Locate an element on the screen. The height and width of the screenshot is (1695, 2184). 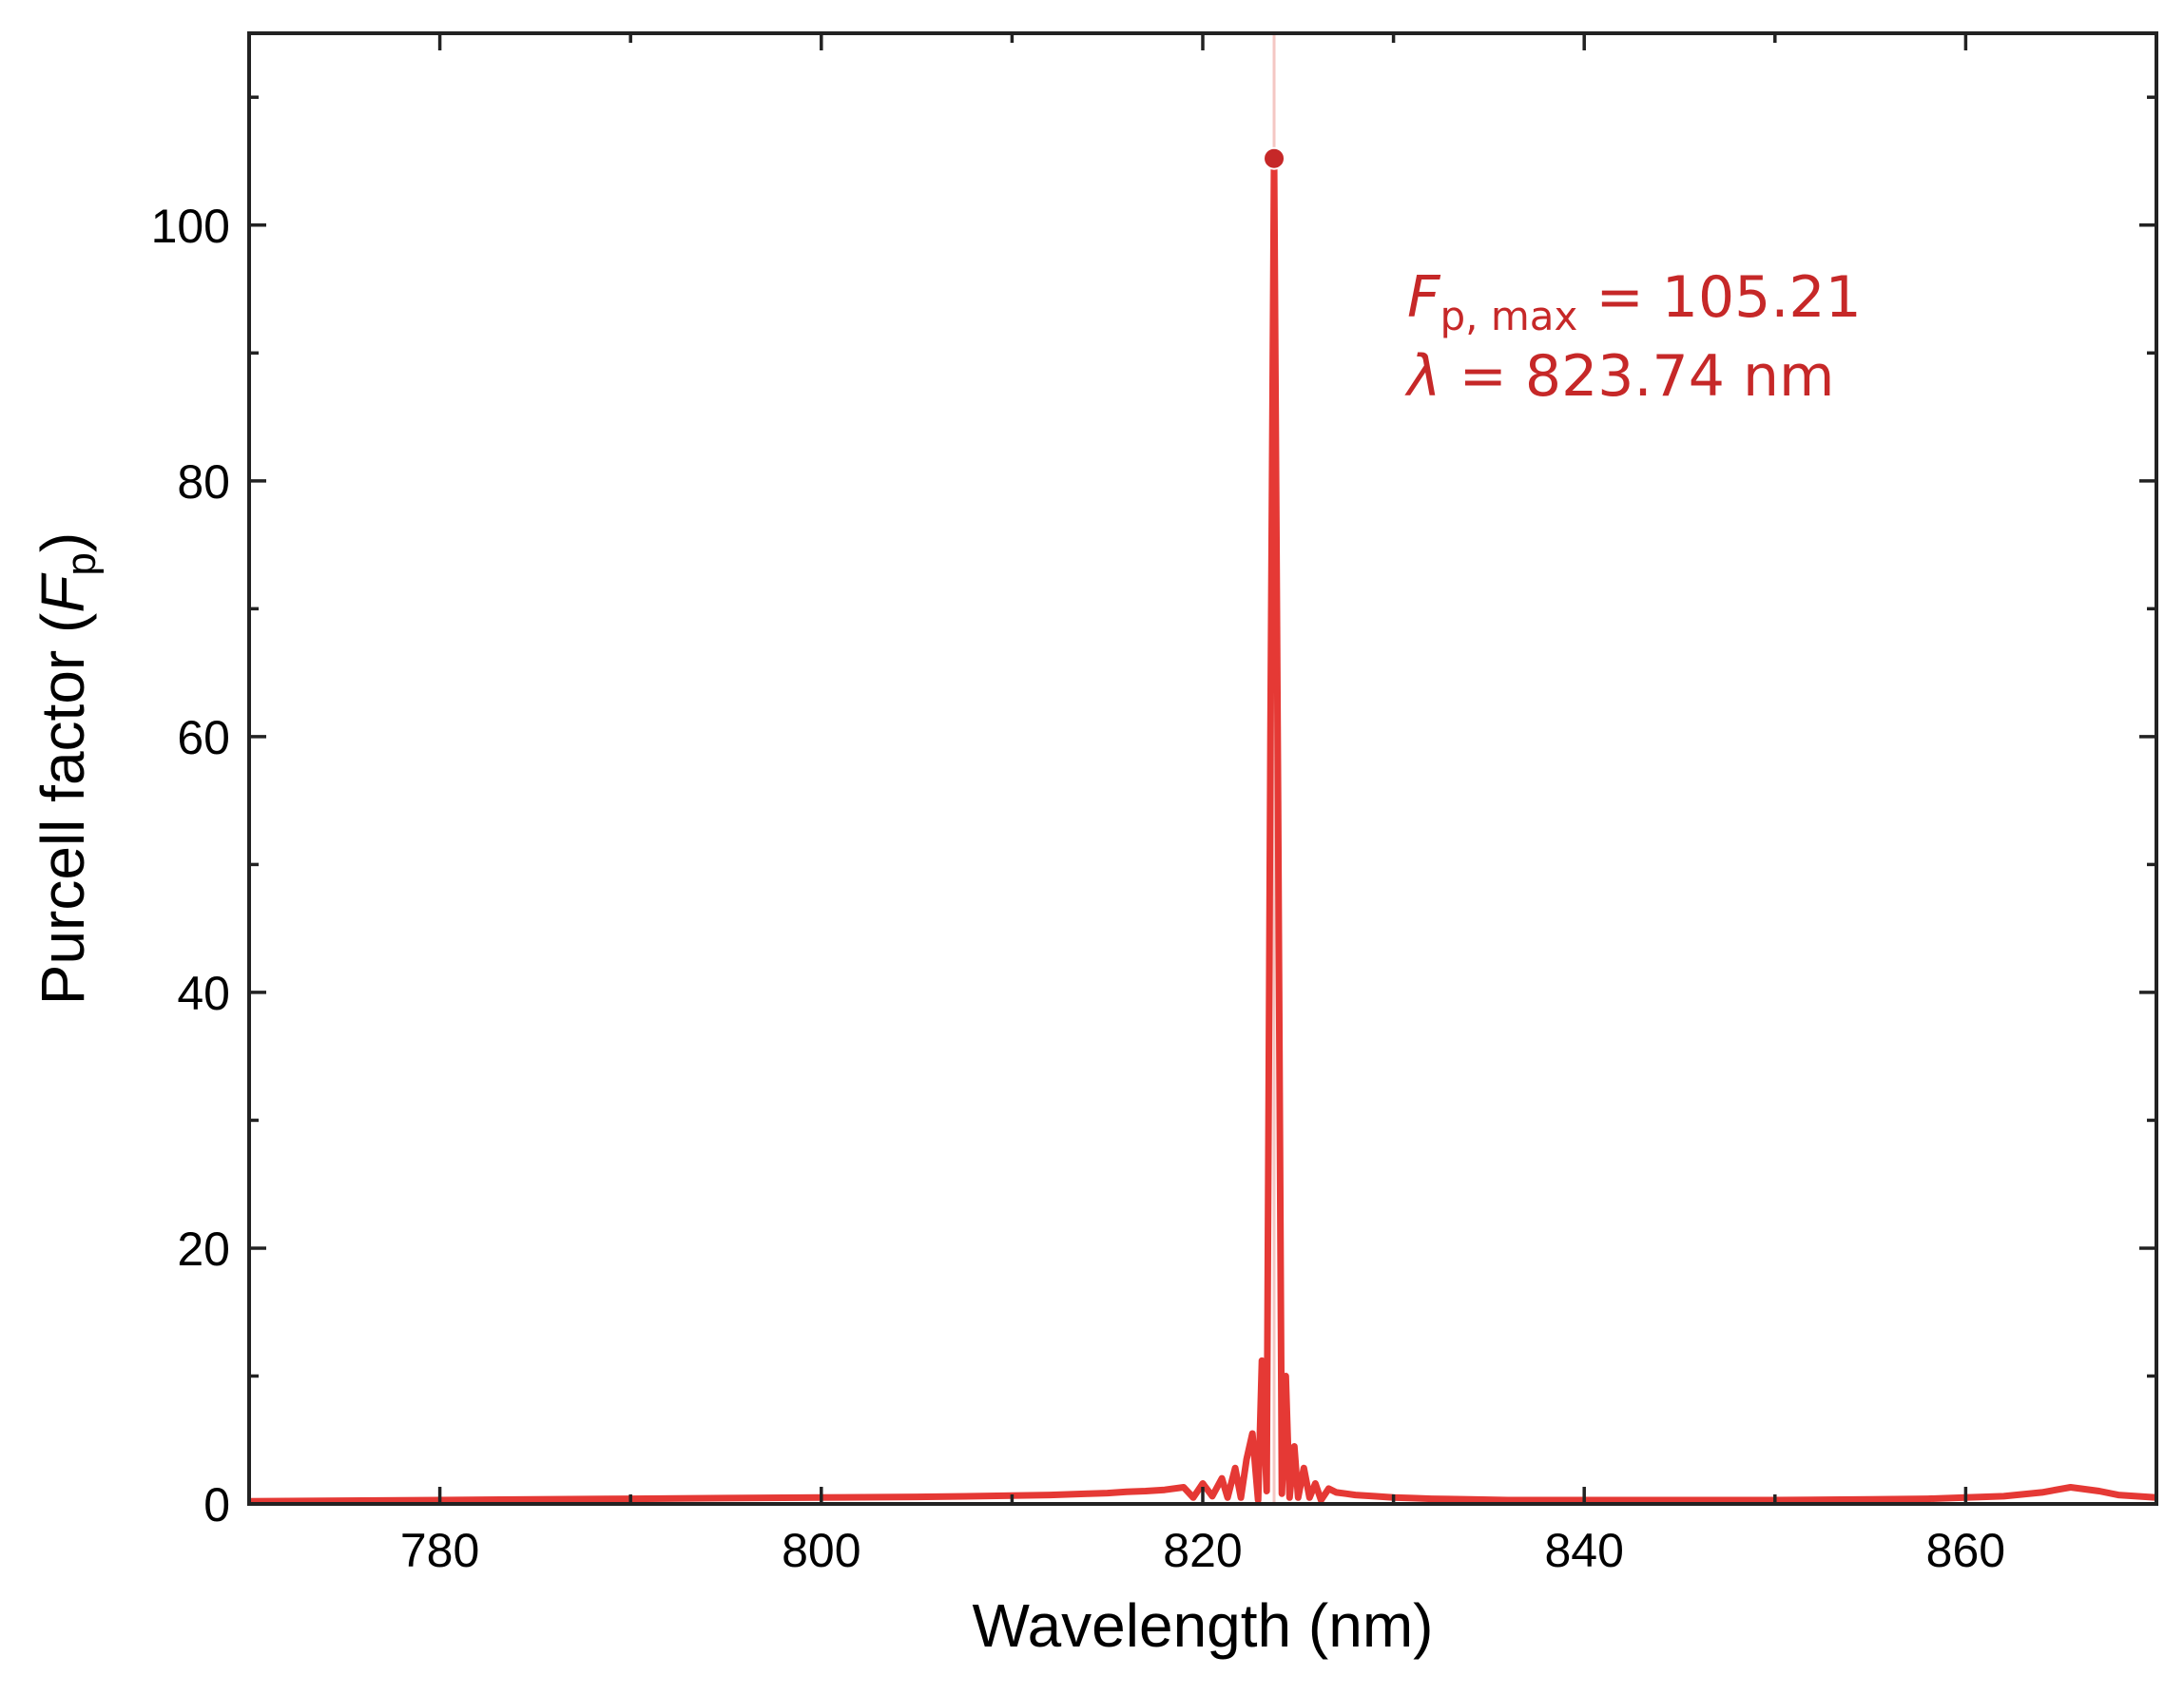
y-axis-title-subscript: p is located at coordinates (81, 563).